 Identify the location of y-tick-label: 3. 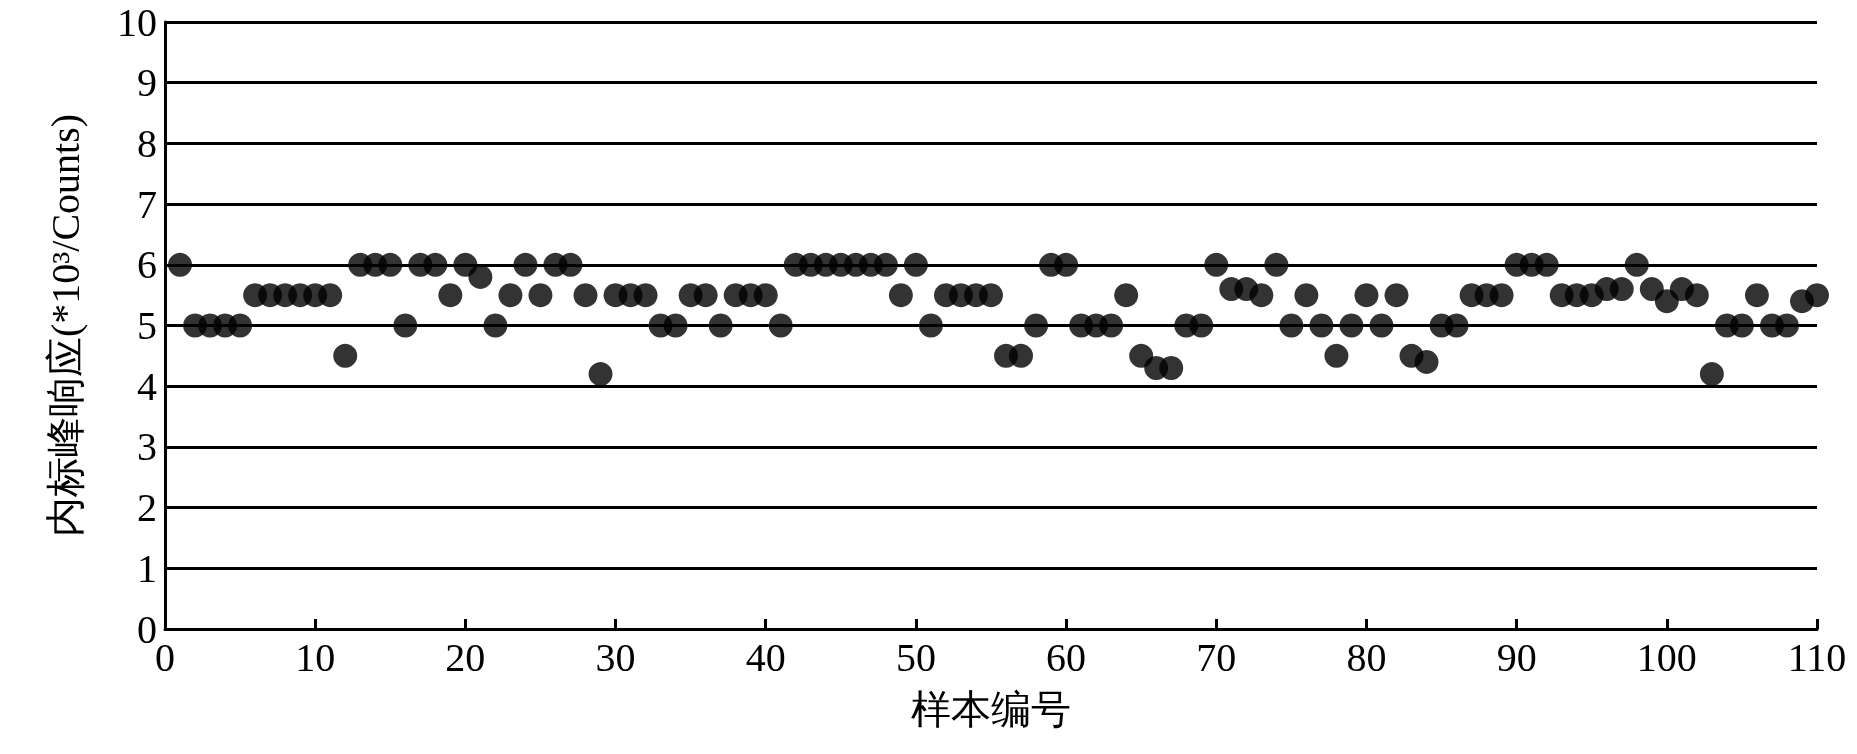
(147, 447).